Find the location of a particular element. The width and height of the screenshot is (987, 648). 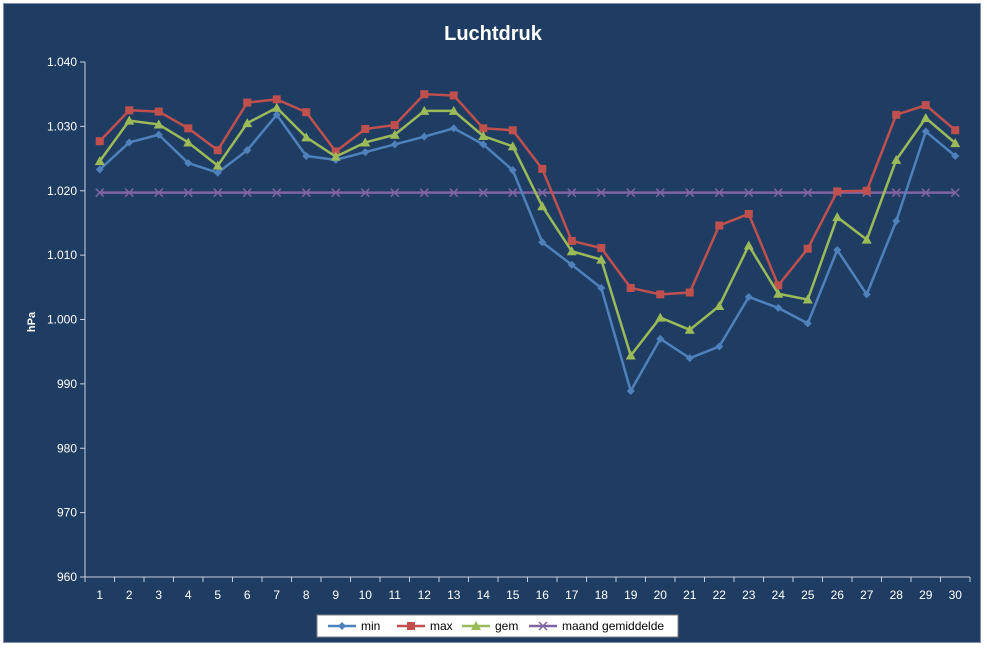

legend-marker-maand-gemiddelde is located at coordinates (543, 626).